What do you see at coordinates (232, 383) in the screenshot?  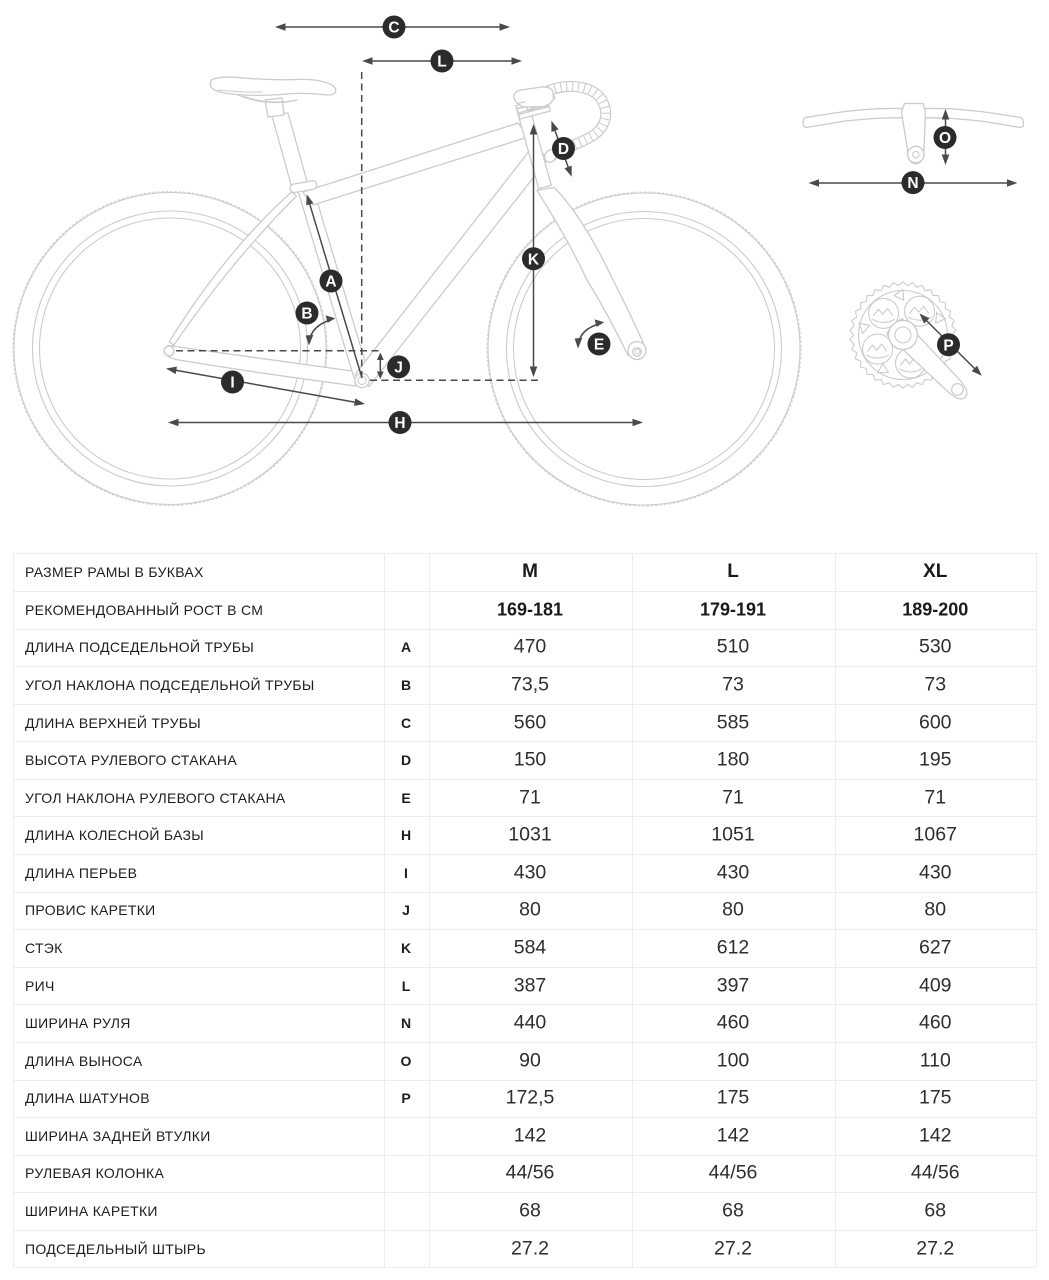 I see `svg-text: I` at bounding box center [232, 383].